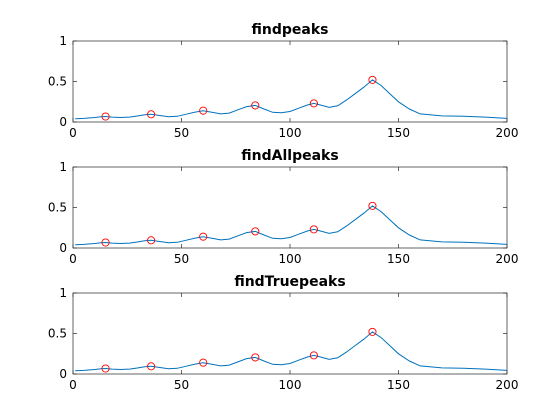 The height and width of the screenshot is (420, 560). Describe the element at coordinates (289, 156) in the screenshot. I see `chart-title: findAllpeaks` at that location.